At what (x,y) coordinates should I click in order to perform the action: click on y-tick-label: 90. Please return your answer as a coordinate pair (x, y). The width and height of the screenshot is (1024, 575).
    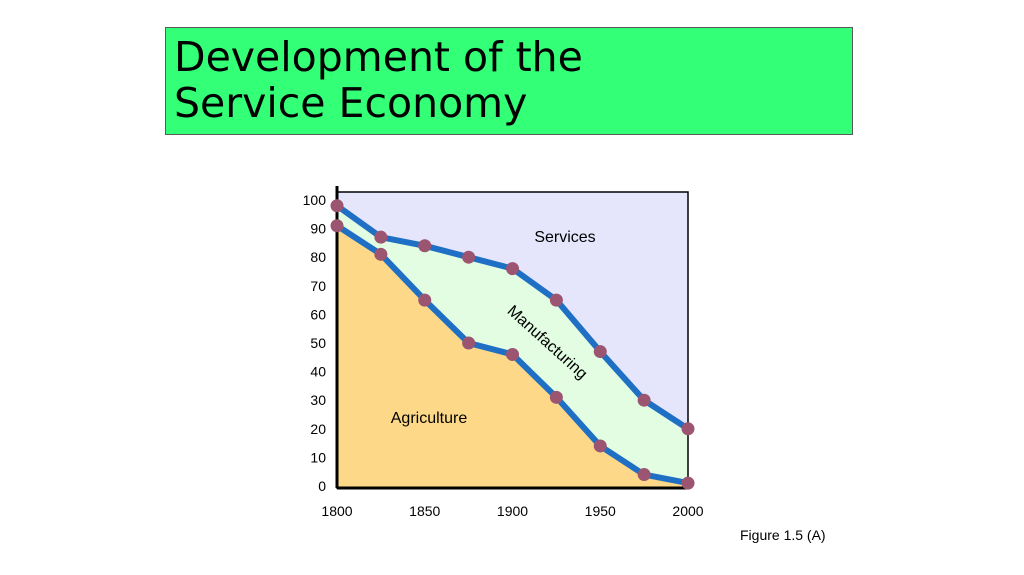
    Looking at the image, I should click on (318, 229).